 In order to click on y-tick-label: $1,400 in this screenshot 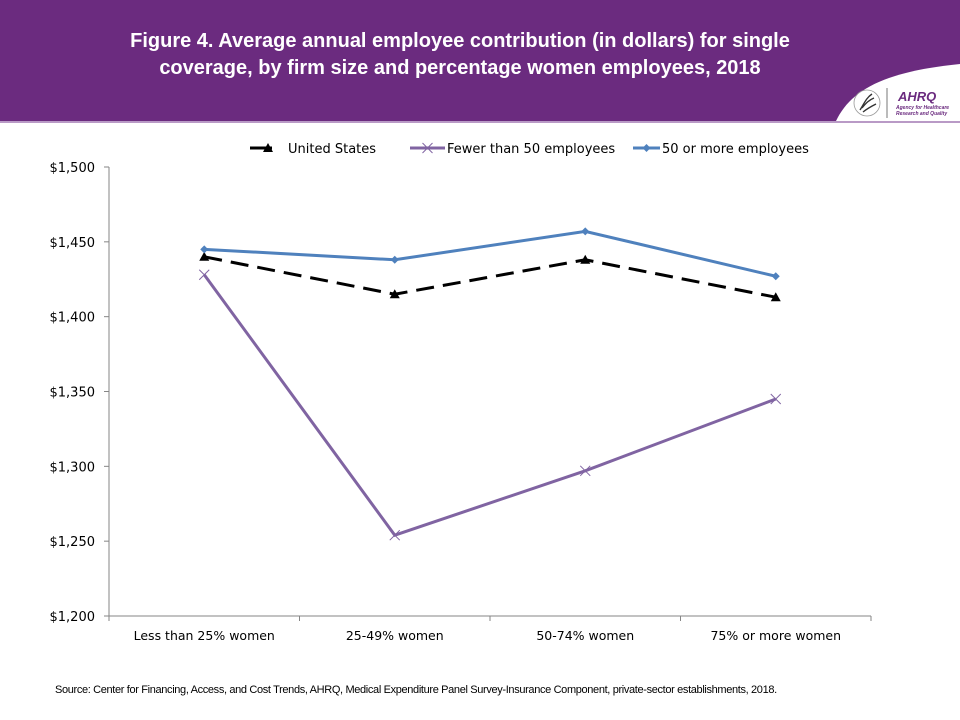, I will do `click(73, 318)`.